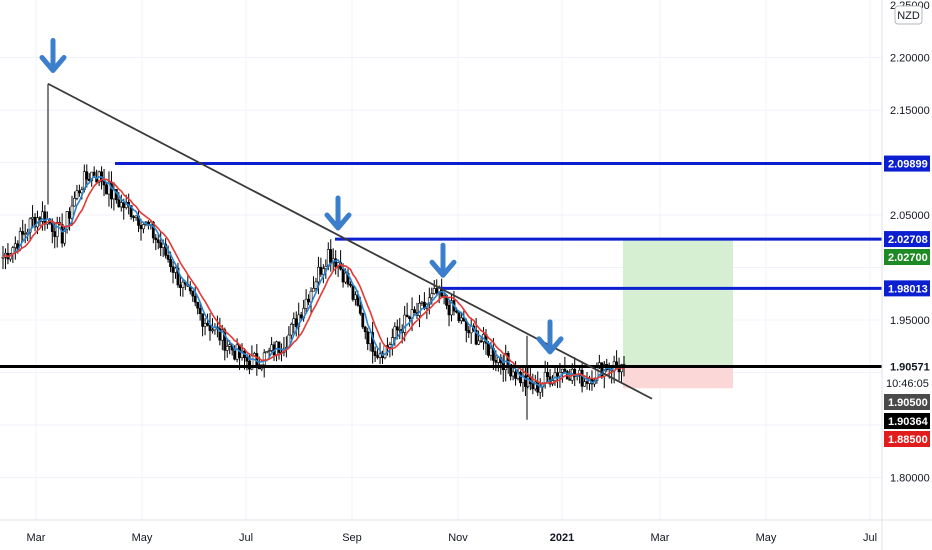  I want to click on level-badge-text: 2.02708, so click(908, 240).